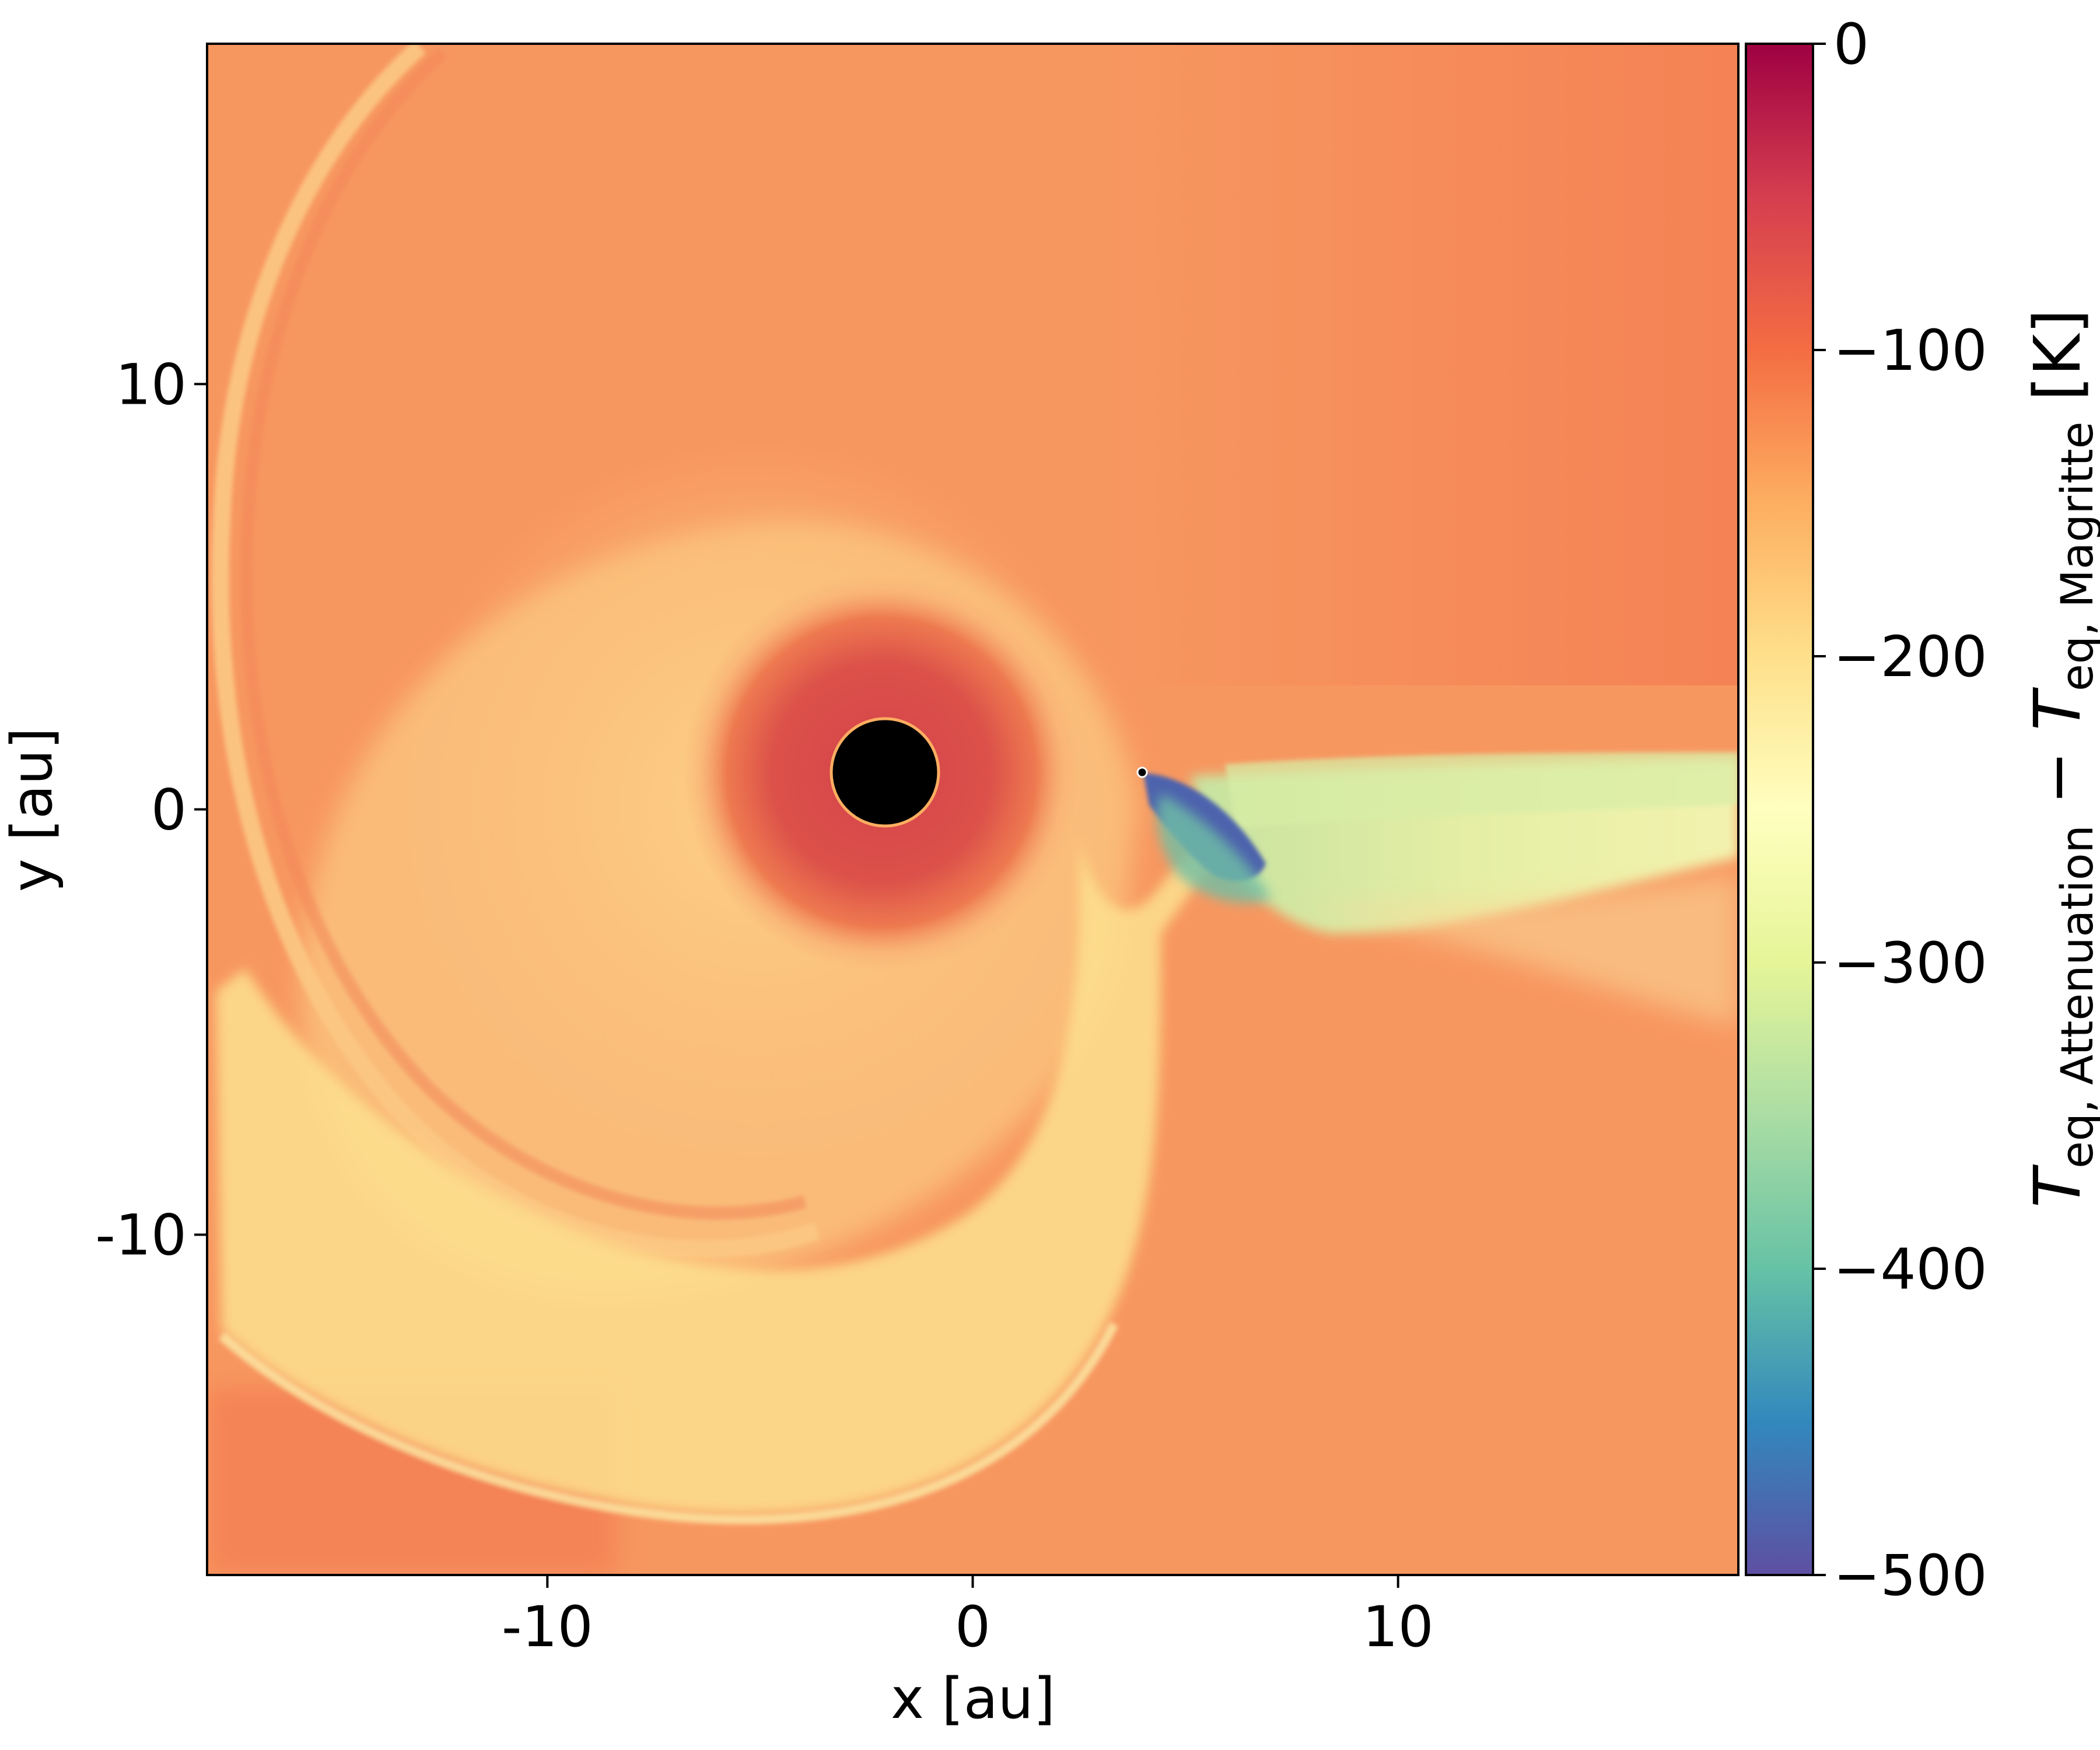 The width and height of the screenshot is (2100, 1750). What do you see at coordinates (973, 1699) in the screenshot?
I see `x-axis-label: x [au]` at bounding box center [973, 1699].